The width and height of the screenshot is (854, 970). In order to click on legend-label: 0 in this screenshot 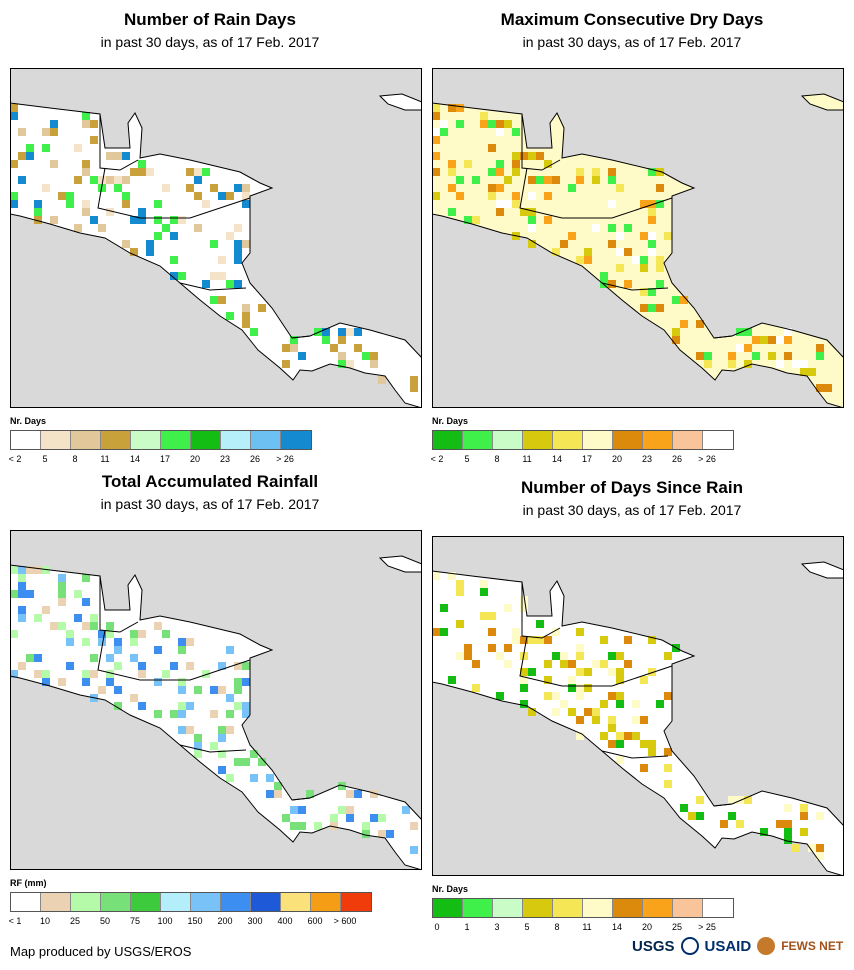, I will do `click(437, 927)`.